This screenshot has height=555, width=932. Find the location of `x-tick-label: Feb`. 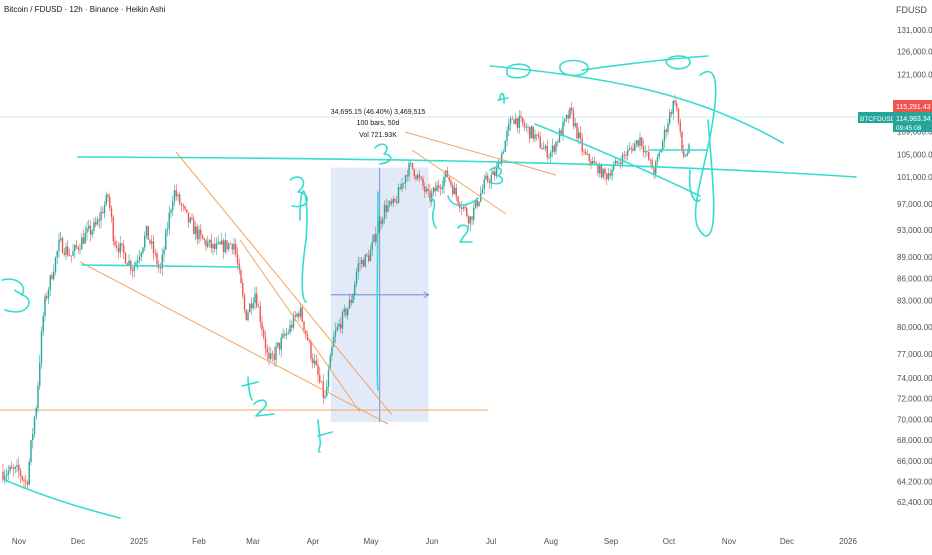

x-tick-label: Feb is located at coordinates (199, 541).